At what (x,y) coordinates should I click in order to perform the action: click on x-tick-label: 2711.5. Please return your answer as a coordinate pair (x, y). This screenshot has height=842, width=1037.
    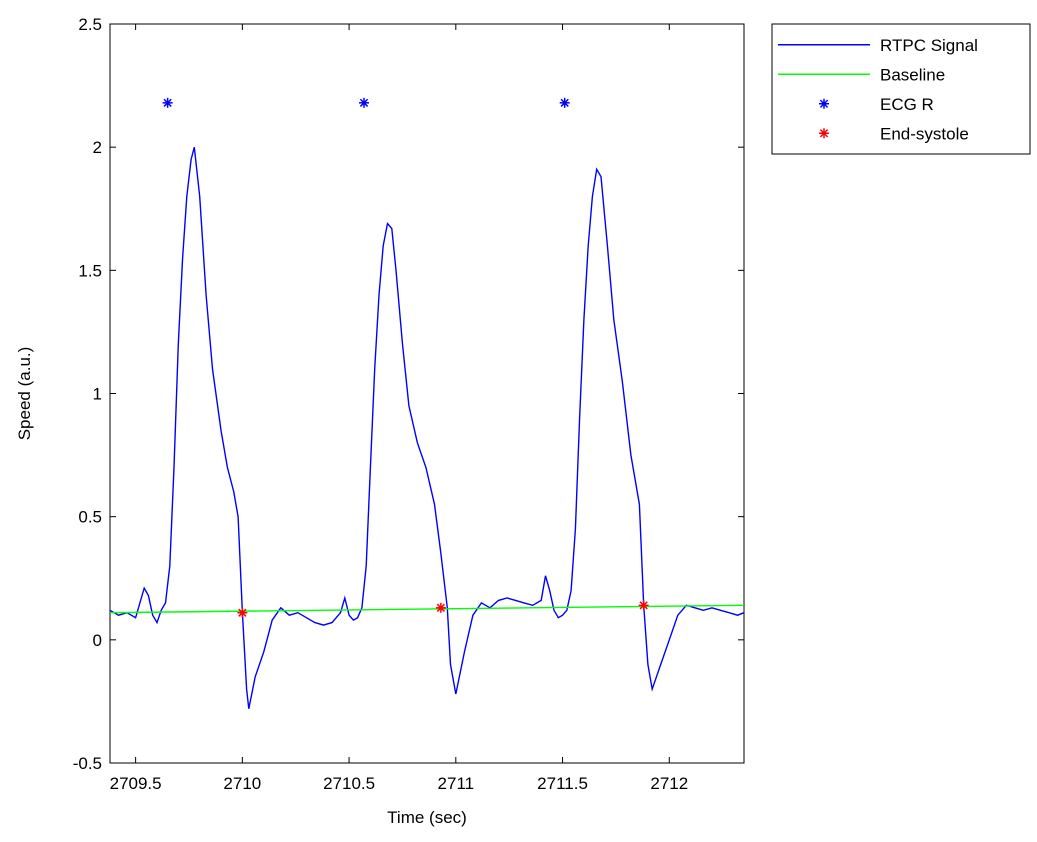
    Looking at the image, I should click on (562, 783).